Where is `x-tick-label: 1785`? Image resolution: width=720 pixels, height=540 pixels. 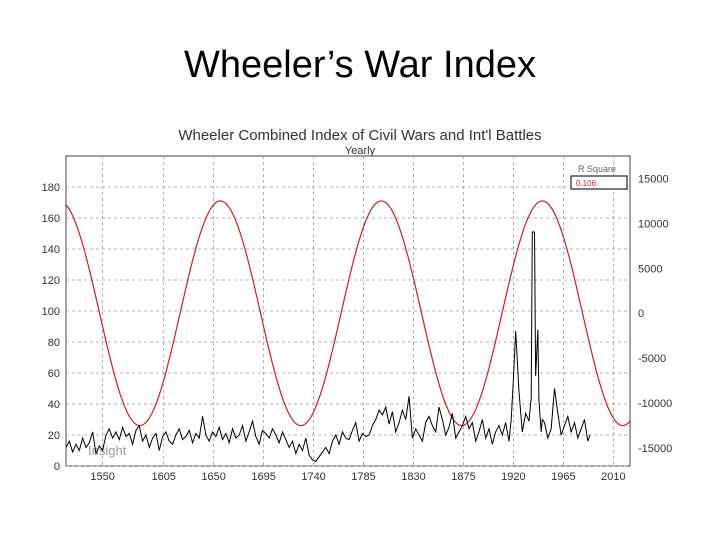 x-tick-label: 1785 is located at coordinates (363, 477).